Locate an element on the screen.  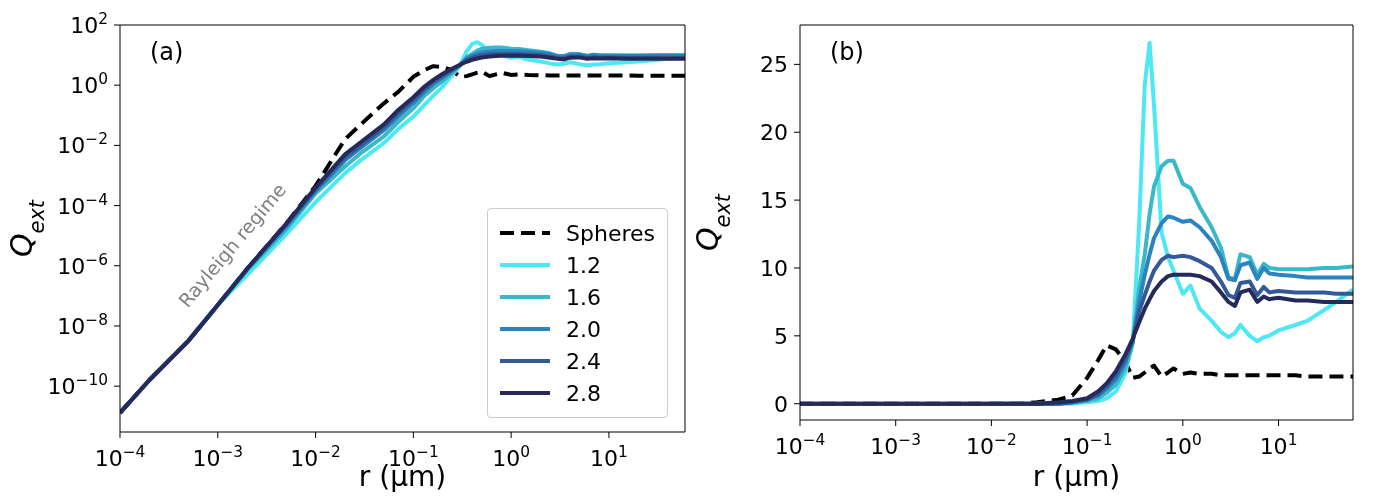
y-tick-label: 10$^{−2}$ is located at coordinates (82, 144).